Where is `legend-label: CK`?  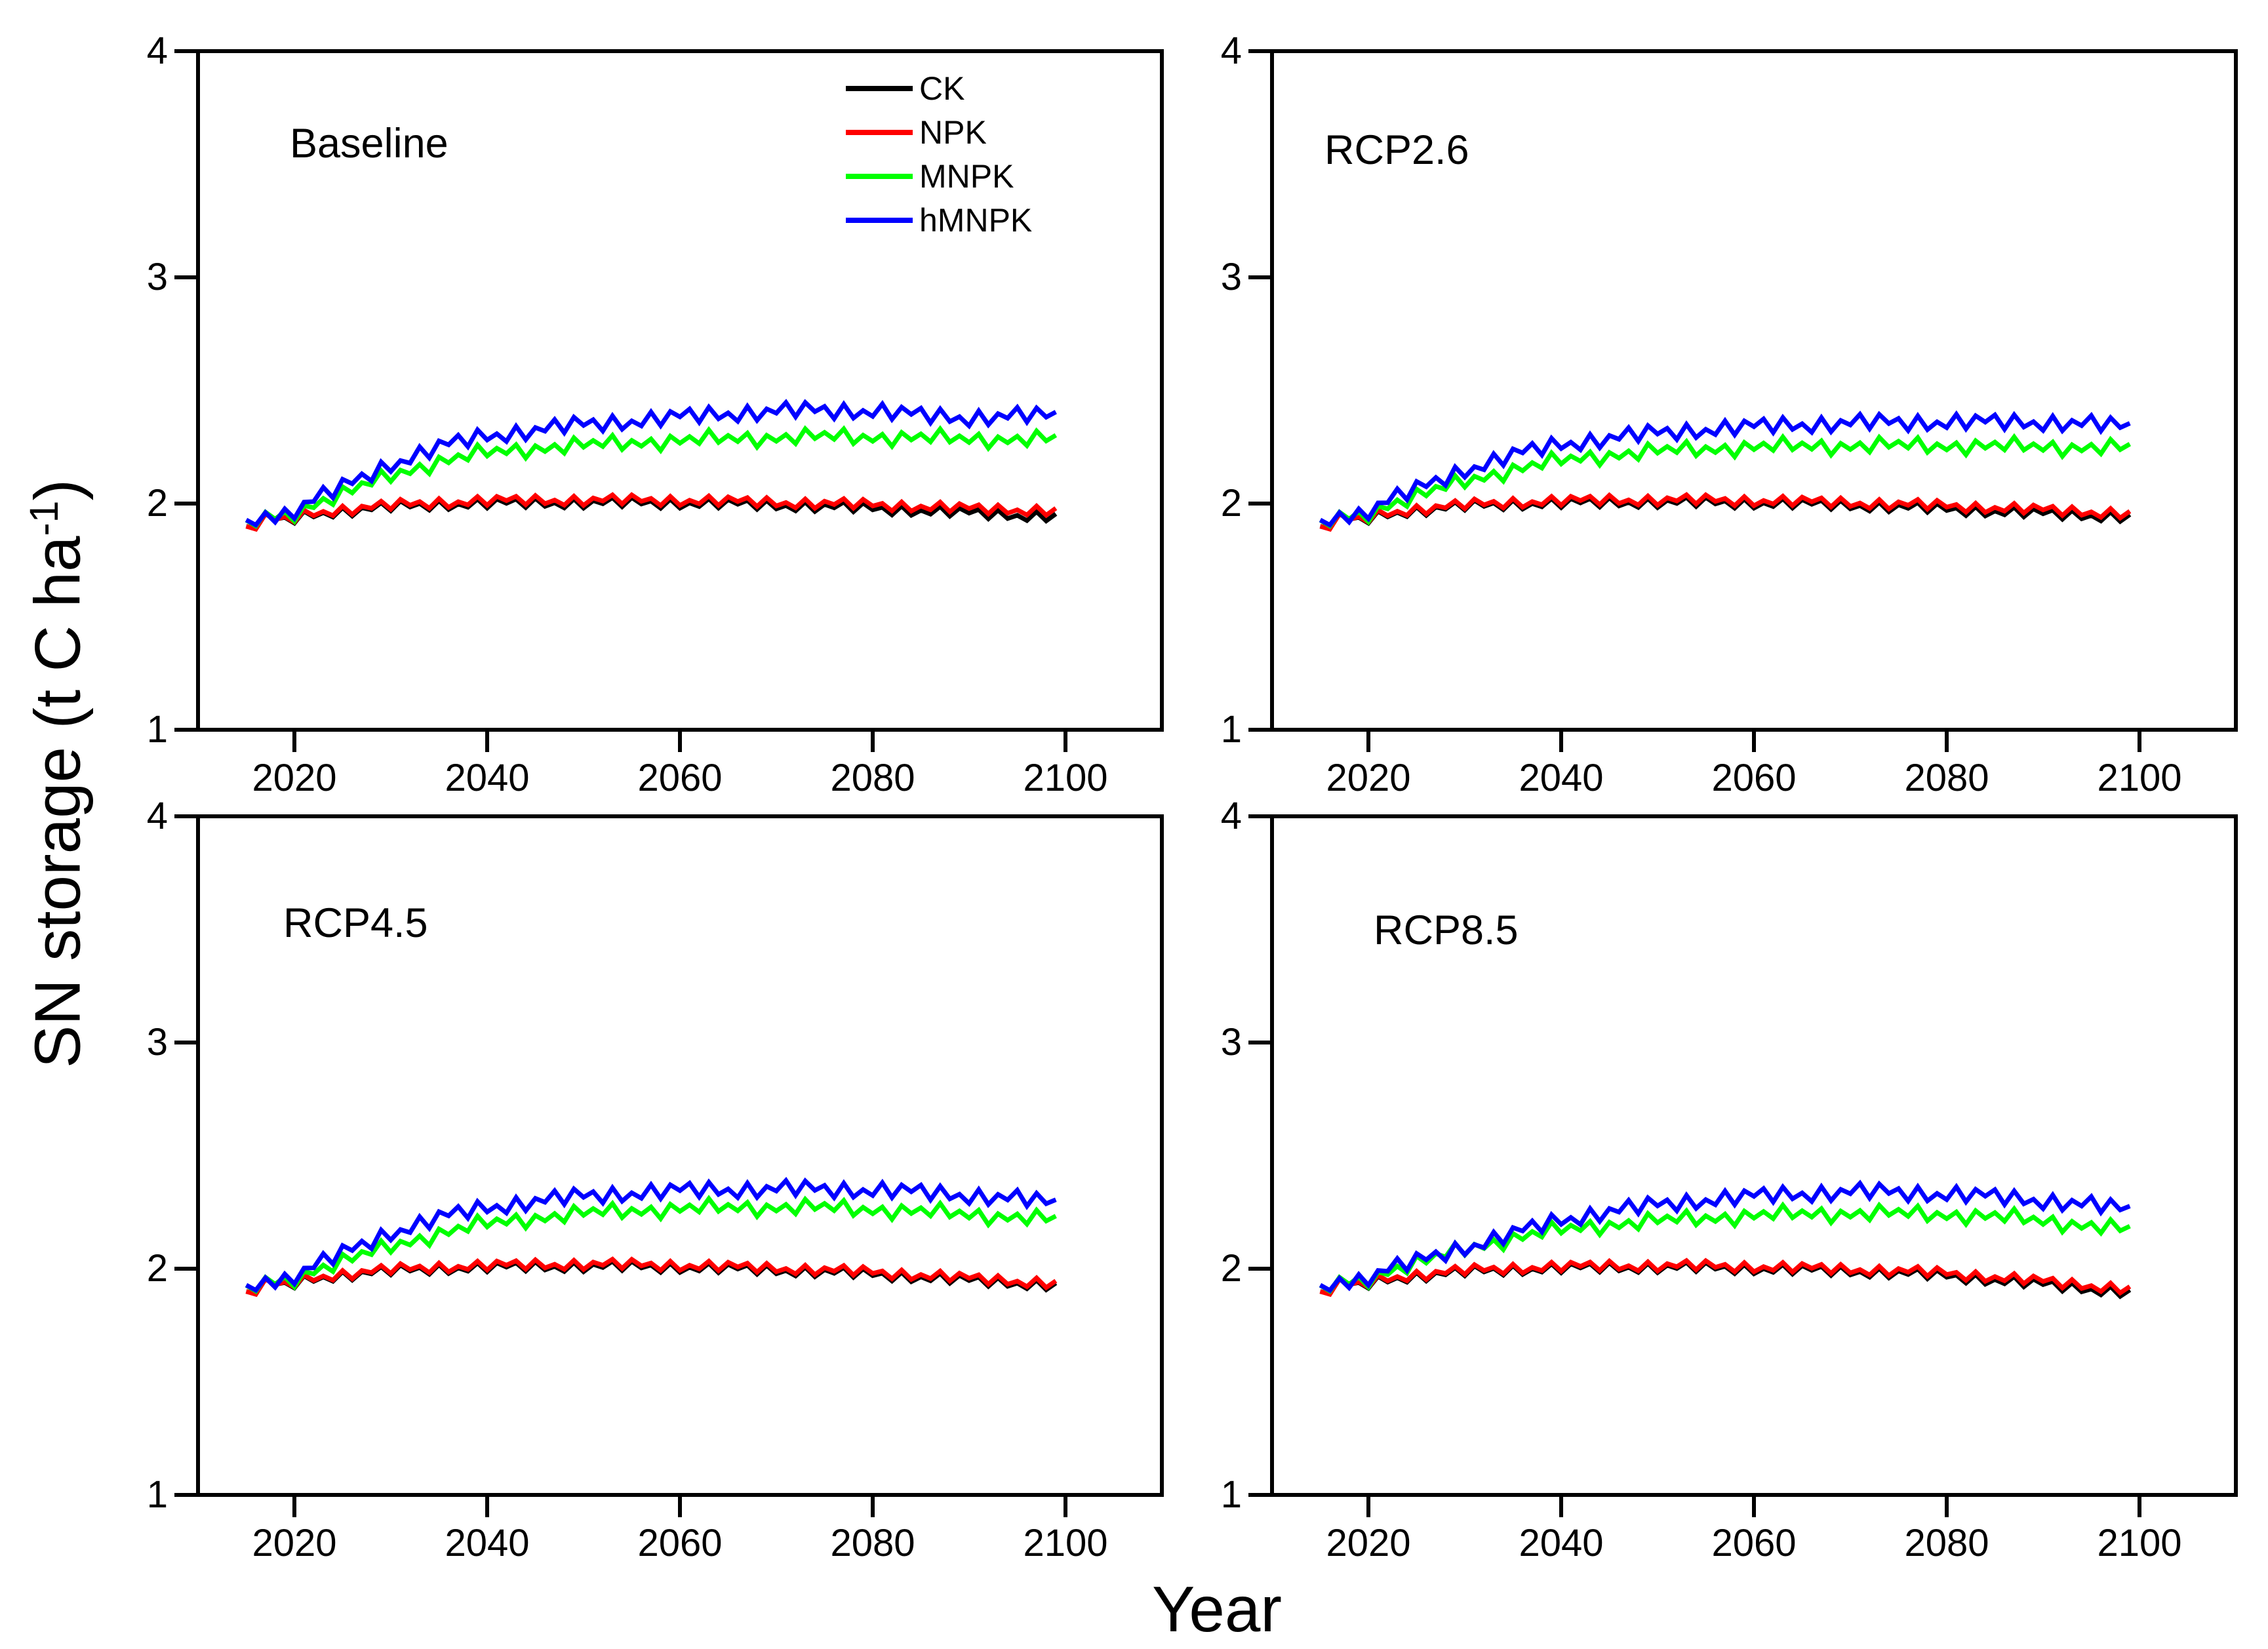 legend-label: CK is located at coordinates (942, 88).